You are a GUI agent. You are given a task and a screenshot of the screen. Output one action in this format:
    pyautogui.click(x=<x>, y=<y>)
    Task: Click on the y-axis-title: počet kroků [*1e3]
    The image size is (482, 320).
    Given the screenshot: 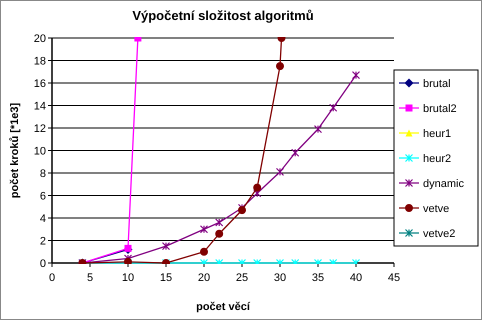 What is the action you would take?
    pyautogui.click(x=15, y=150)
    